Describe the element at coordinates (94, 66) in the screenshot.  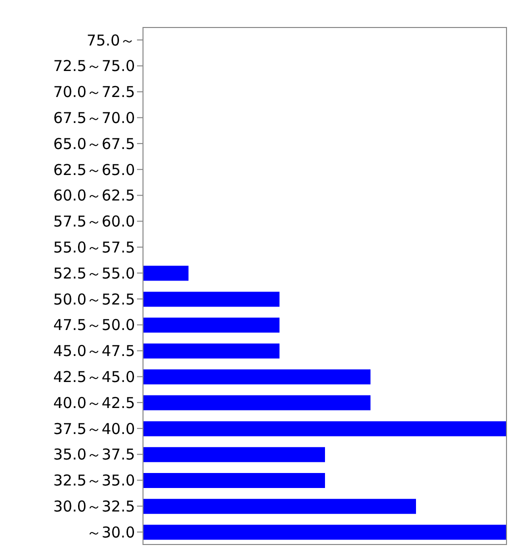
I see `y-tick-label: 72.5～75.0` at that location.